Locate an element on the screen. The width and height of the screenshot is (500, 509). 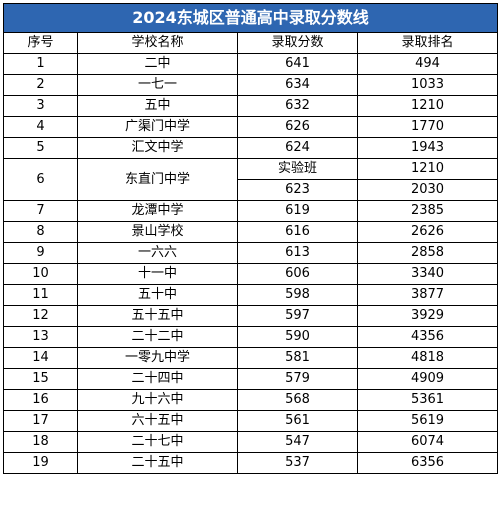
table-row: 14 一零九中学 581 4818 is located at coordinates (251, 358).